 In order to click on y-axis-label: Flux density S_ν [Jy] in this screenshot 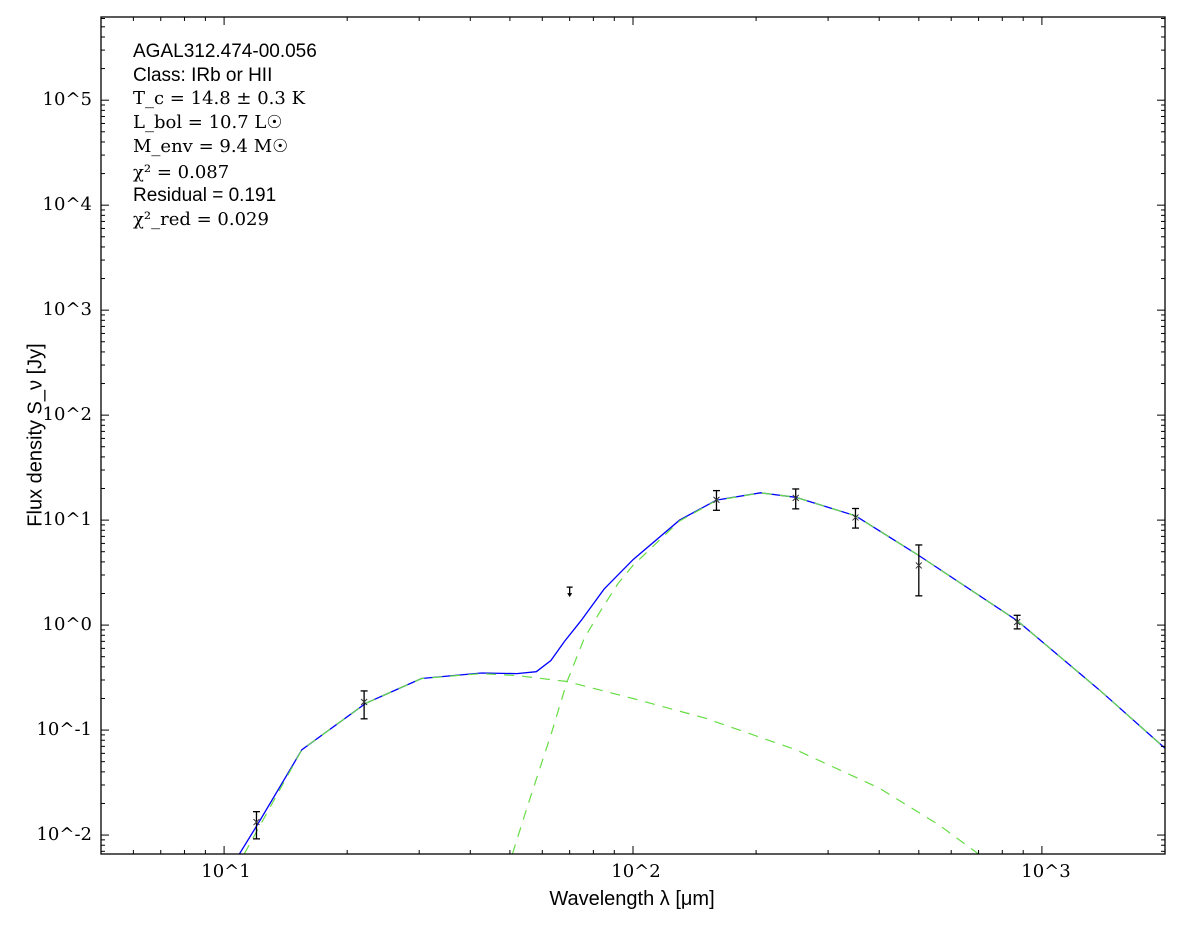, I will do `click(35, 435)`.